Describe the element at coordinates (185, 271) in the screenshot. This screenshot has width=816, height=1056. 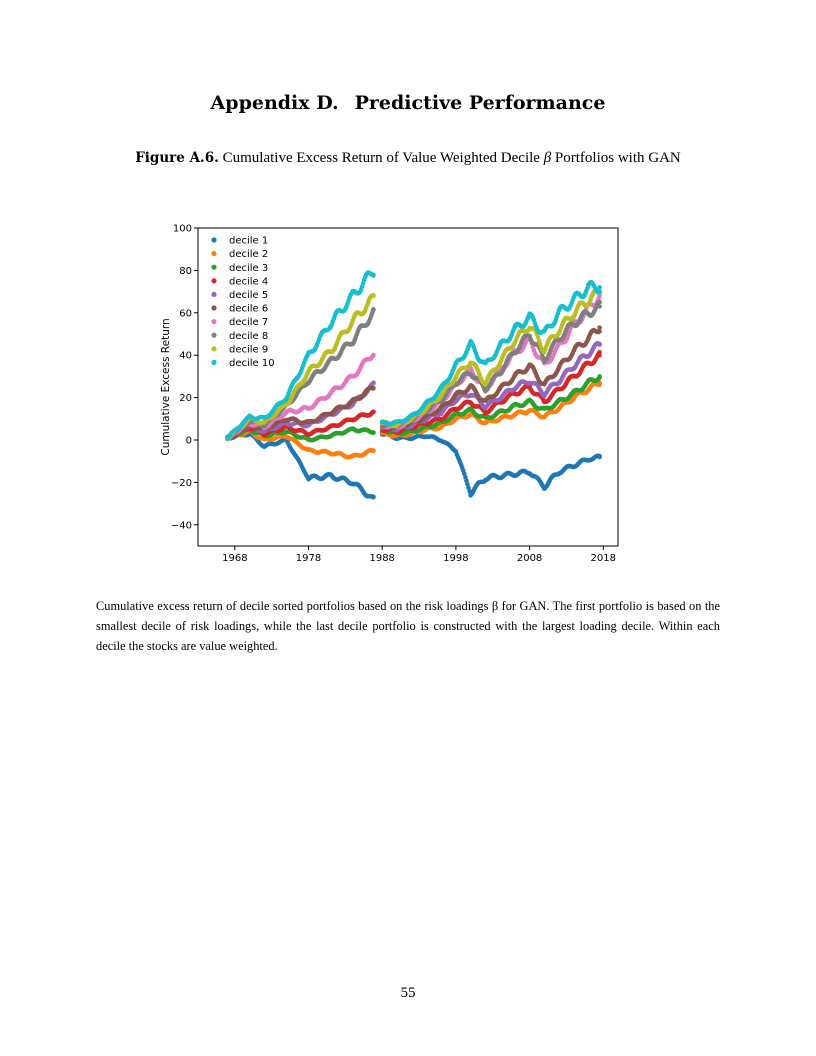
I see `y-tick-label: 80` at that location.